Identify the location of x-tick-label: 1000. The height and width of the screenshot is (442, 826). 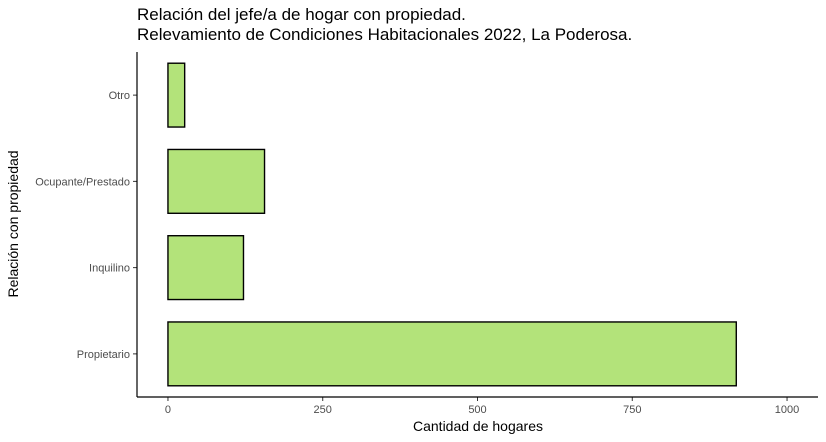
(787, 410).